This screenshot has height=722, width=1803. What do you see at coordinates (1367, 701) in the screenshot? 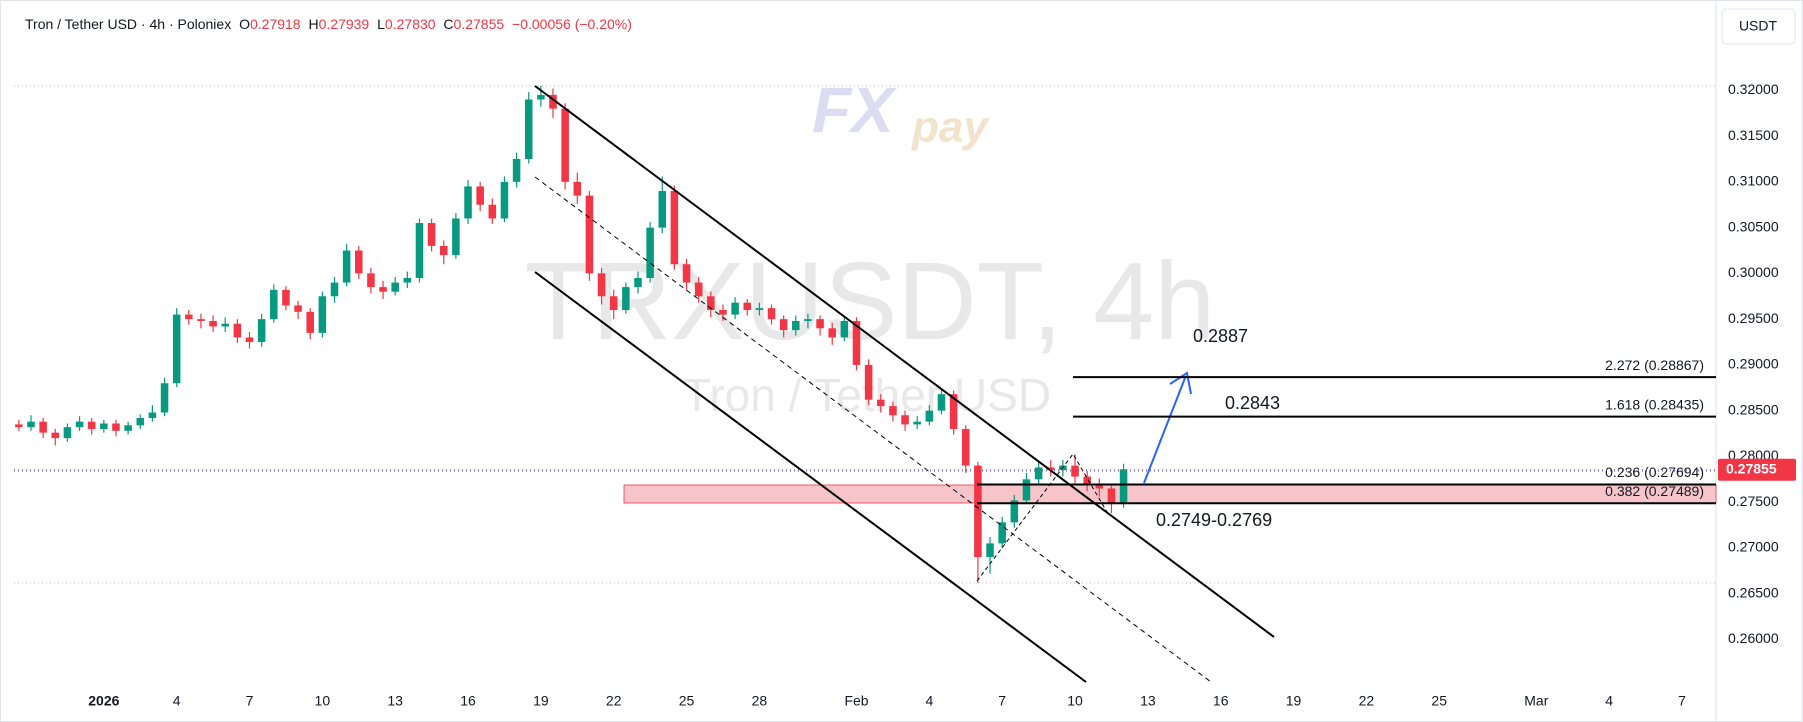
I see `x-tick-label: 22` at bounding box center [1367, 701].